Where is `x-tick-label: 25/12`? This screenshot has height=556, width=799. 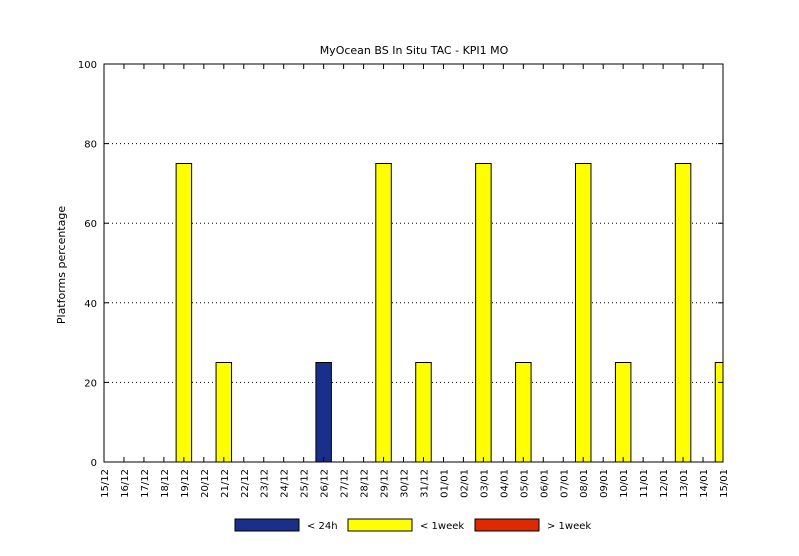
x-tick-label: 25/12 is located at coordinates (305, 483).